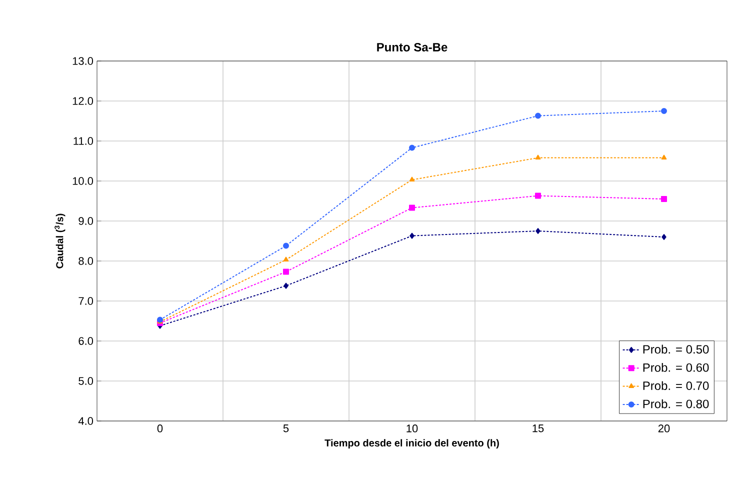  I want to click on x-axis-title: Tiempo desde el inicio del evento (h), so click(411, 443).